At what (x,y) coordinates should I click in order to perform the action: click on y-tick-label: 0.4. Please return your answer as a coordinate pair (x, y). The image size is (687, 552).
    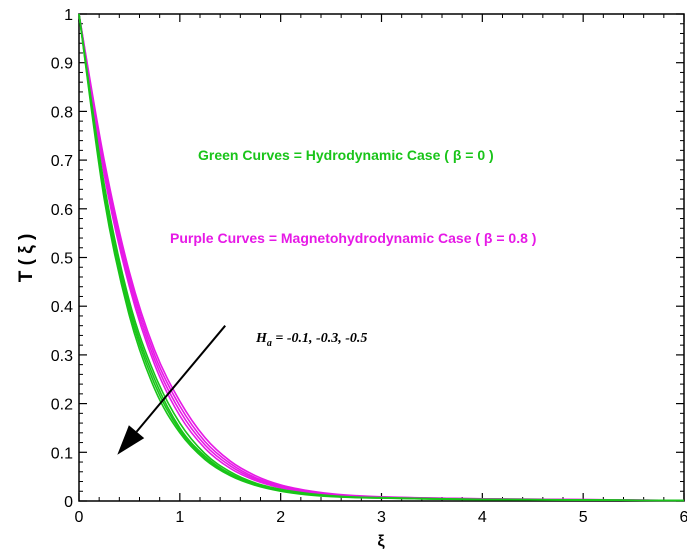
    Looking at the image, I should click on (62, 307).